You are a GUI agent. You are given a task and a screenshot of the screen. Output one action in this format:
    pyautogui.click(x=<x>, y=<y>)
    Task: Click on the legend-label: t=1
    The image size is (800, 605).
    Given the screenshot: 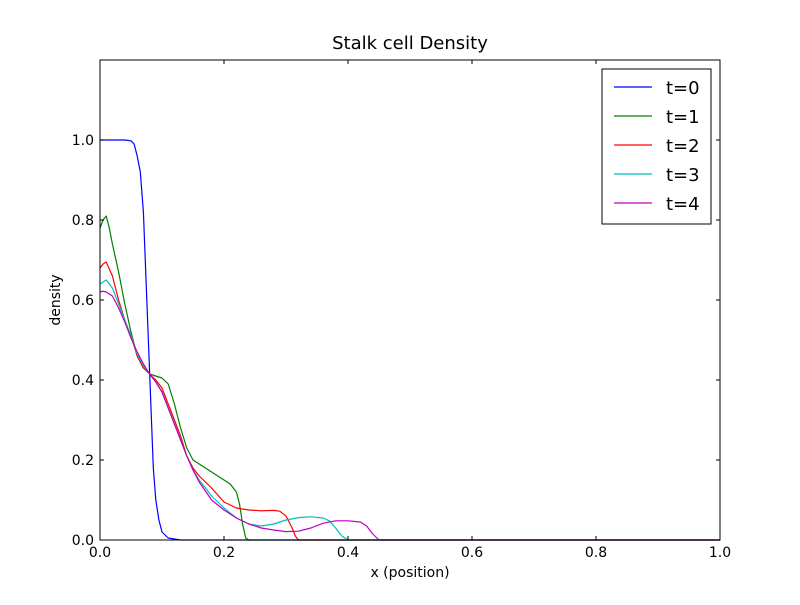 What is the action you would take?
    pyautogui.click(x=683, y=117)
    